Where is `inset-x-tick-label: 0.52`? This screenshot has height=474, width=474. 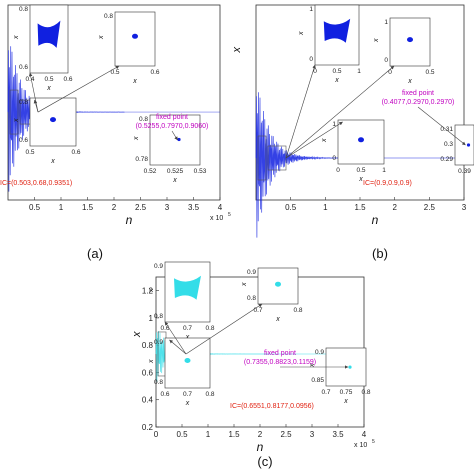
inset-x-tick-label: 0.52 is located at coordinates (150, 171).